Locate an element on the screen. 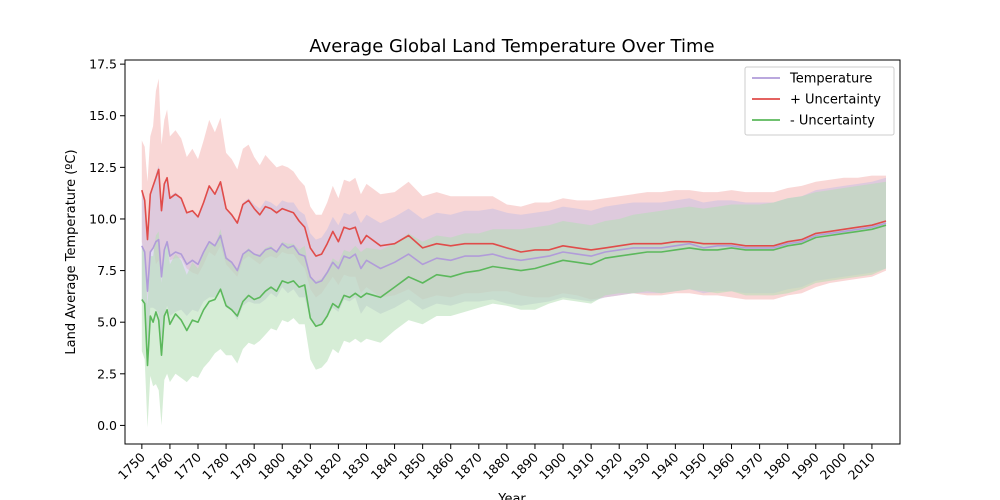 The width and height of the screenshot is (1000, 500). legend-label-uncertainty: - Uncertainty is located at coordinates (832, 121).